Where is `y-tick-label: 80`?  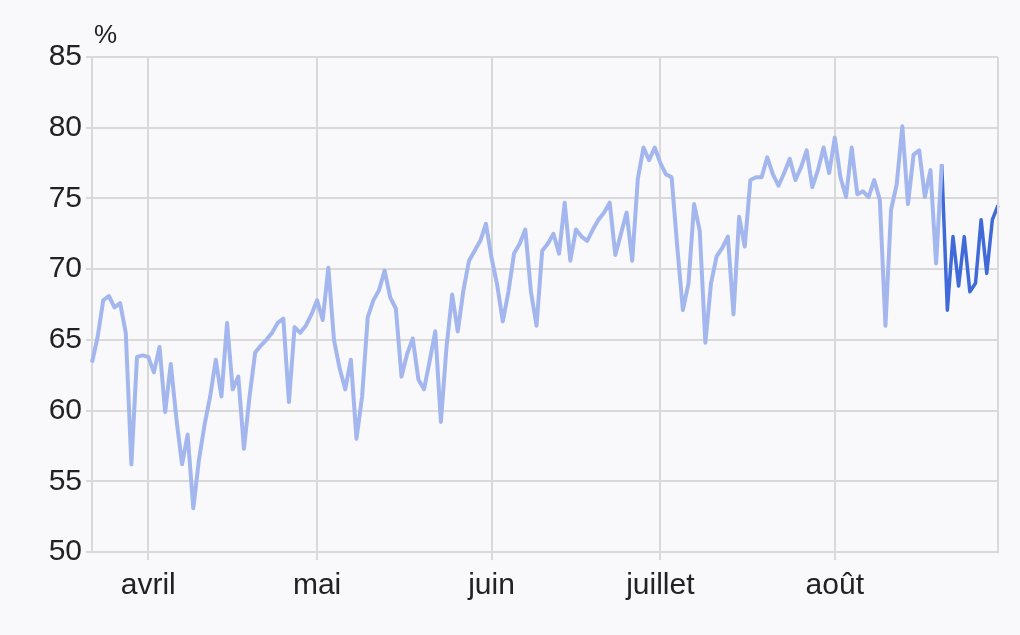 y-tick-label: 80 is located at coordinates (65, 125).